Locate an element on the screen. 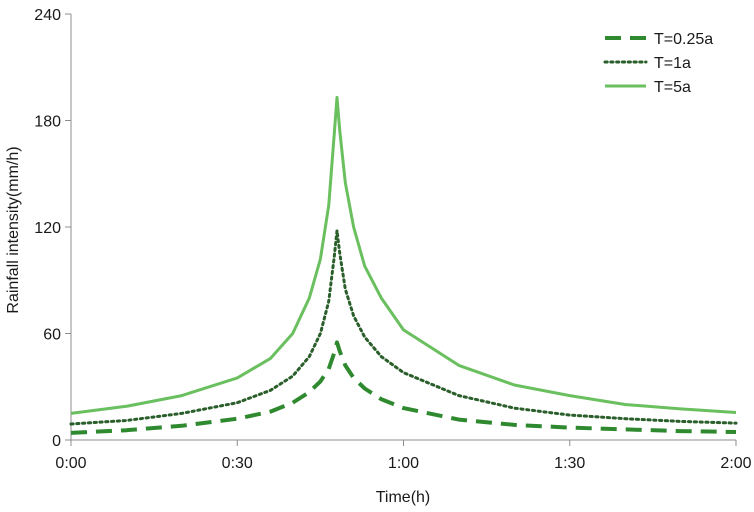 The width and height of the screenshot is (754, 512). x-tick-label: 2:00 is located at coordinates (735, 463).